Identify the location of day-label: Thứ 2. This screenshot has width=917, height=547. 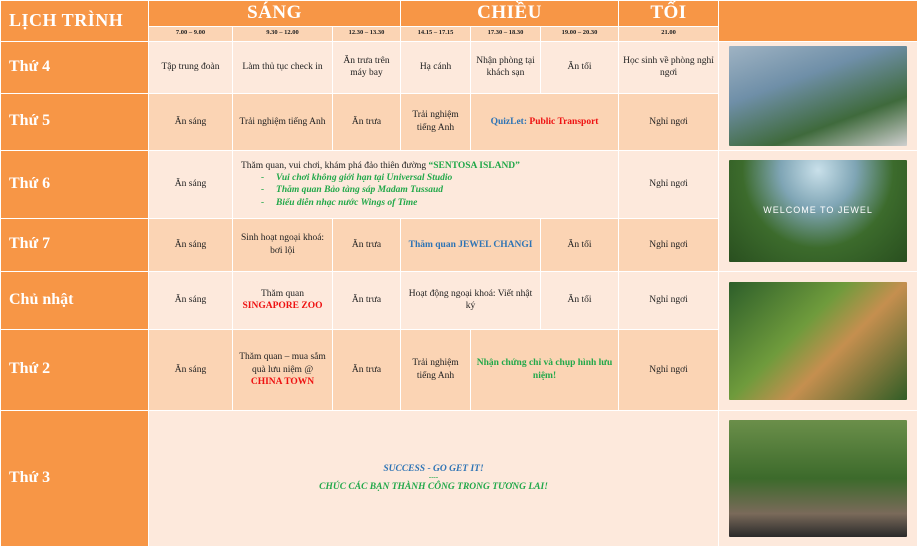
(75, 369).